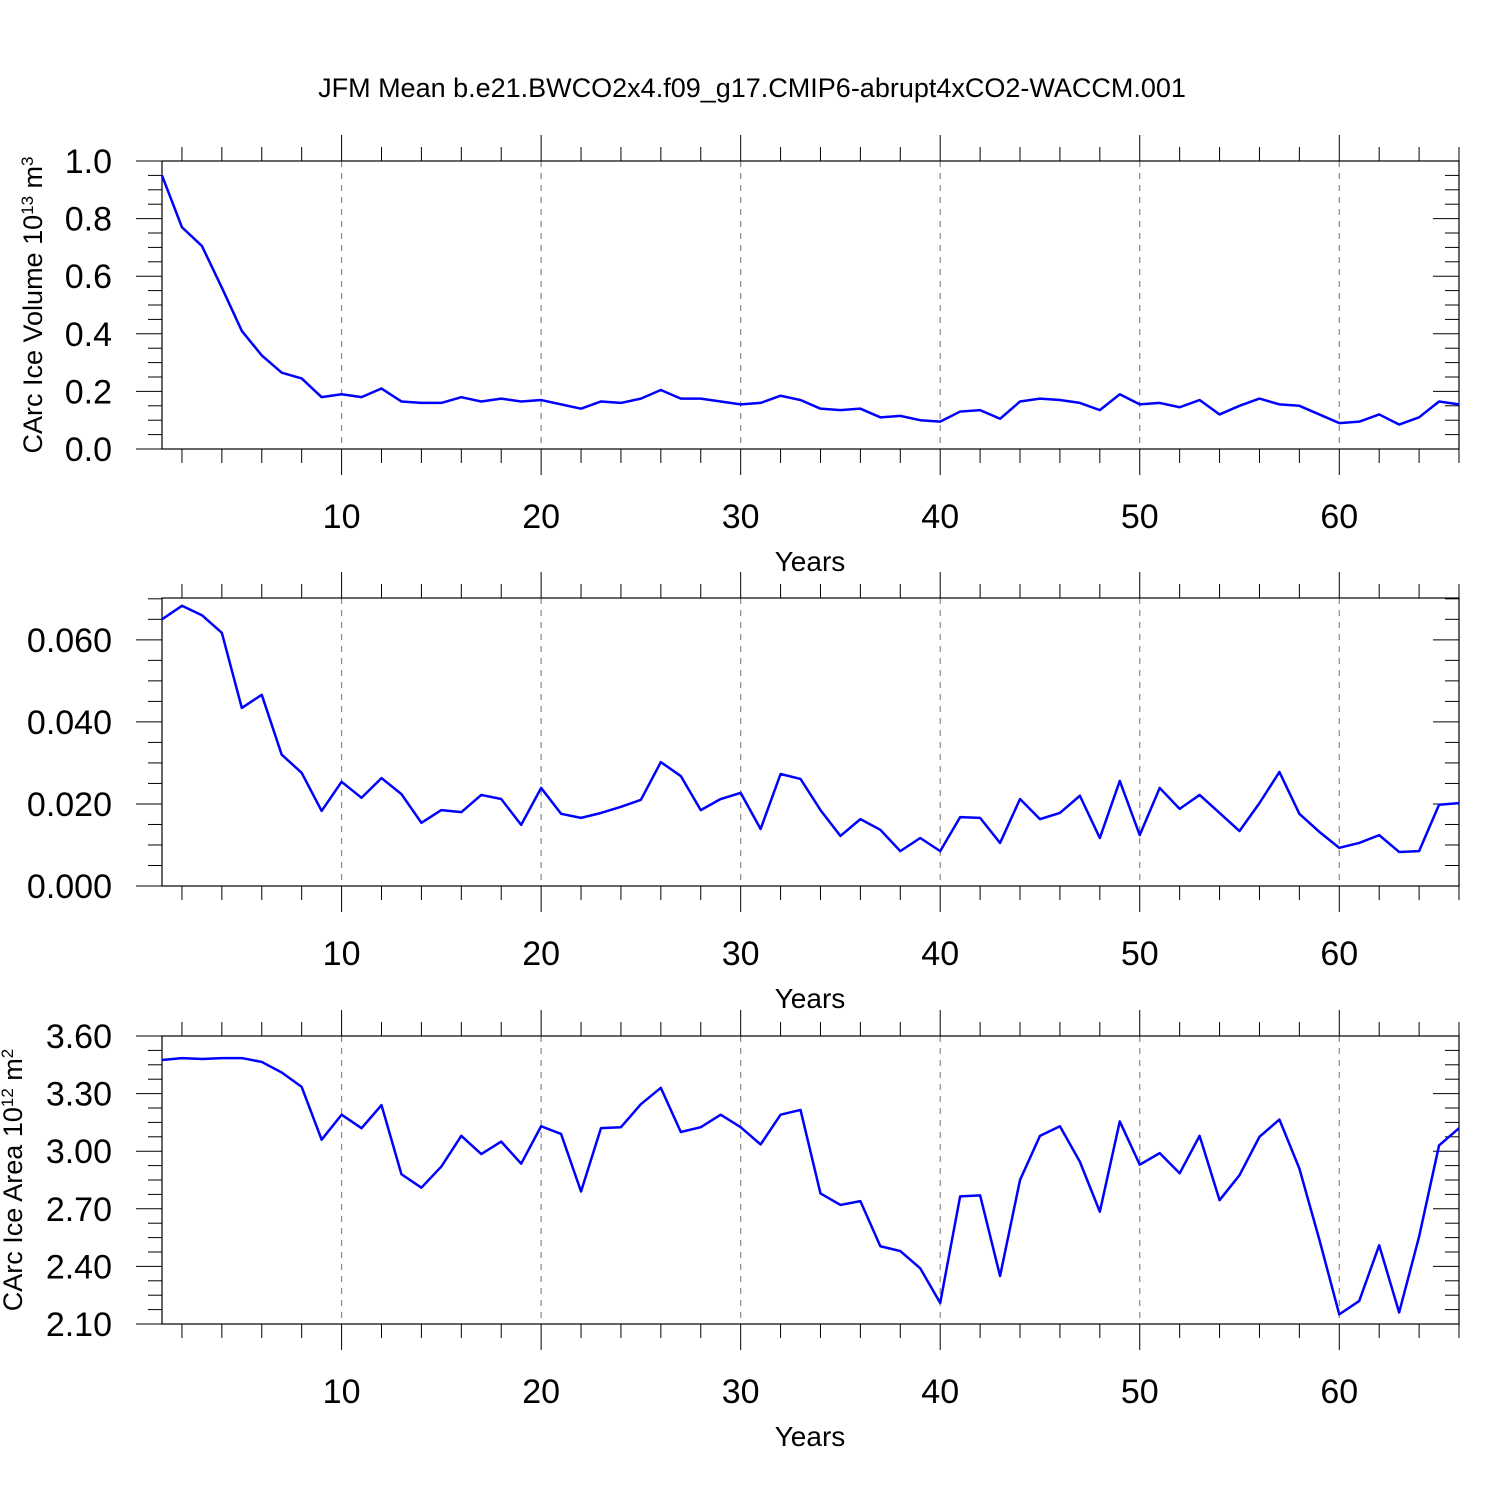 This screenshot has height=1500, width=1500. I want to click on y-axis-label: CArc Ice Volume 1013 m3, so click(33, 304).